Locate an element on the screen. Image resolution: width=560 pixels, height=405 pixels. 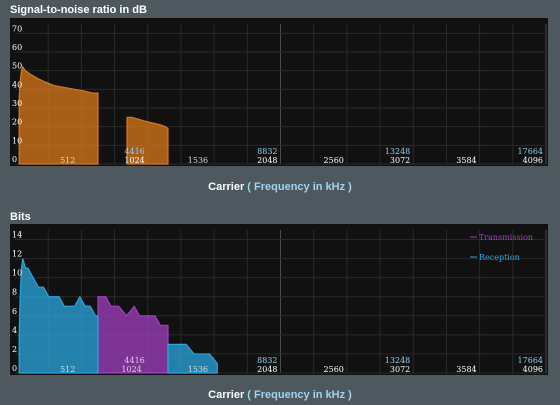
bits-xaxis-caption: Carrier ( Frequency in kHz ) is located at coordinates (280, 395).